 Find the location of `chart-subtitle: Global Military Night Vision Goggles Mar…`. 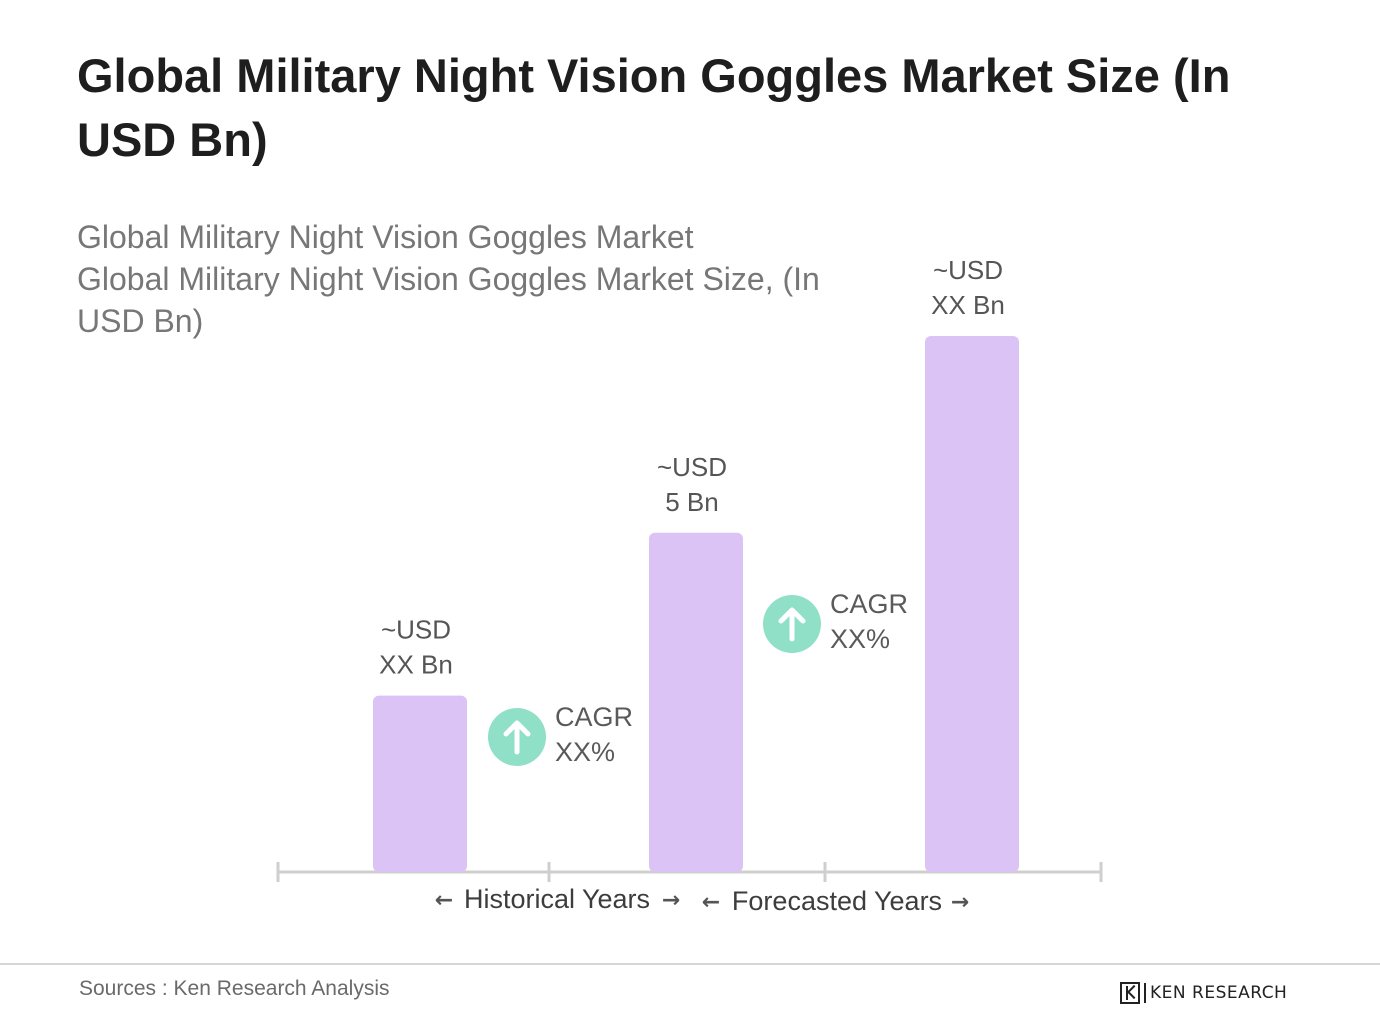

chart-subtitle: Global Military Night Vision Goggles Mar… is located at coordinates (472, 279).